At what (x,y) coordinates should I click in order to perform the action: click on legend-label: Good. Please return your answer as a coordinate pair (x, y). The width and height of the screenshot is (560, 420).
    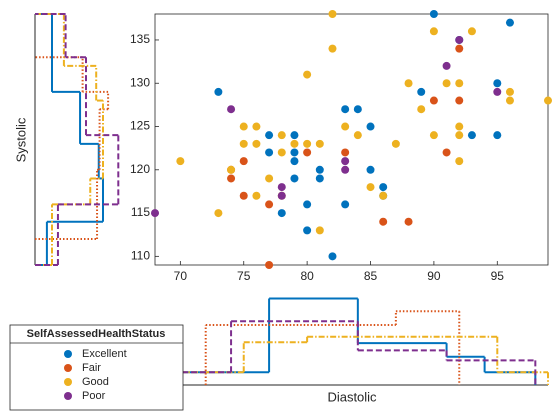
    Looking at the image, I should click on (95, 382).